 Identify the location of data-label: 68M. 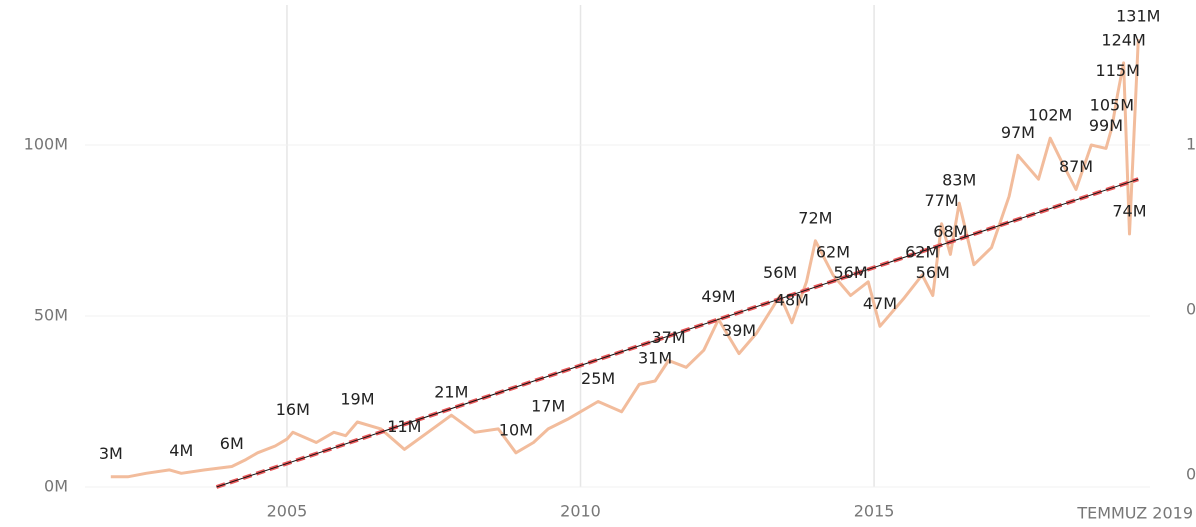
(950, 231).